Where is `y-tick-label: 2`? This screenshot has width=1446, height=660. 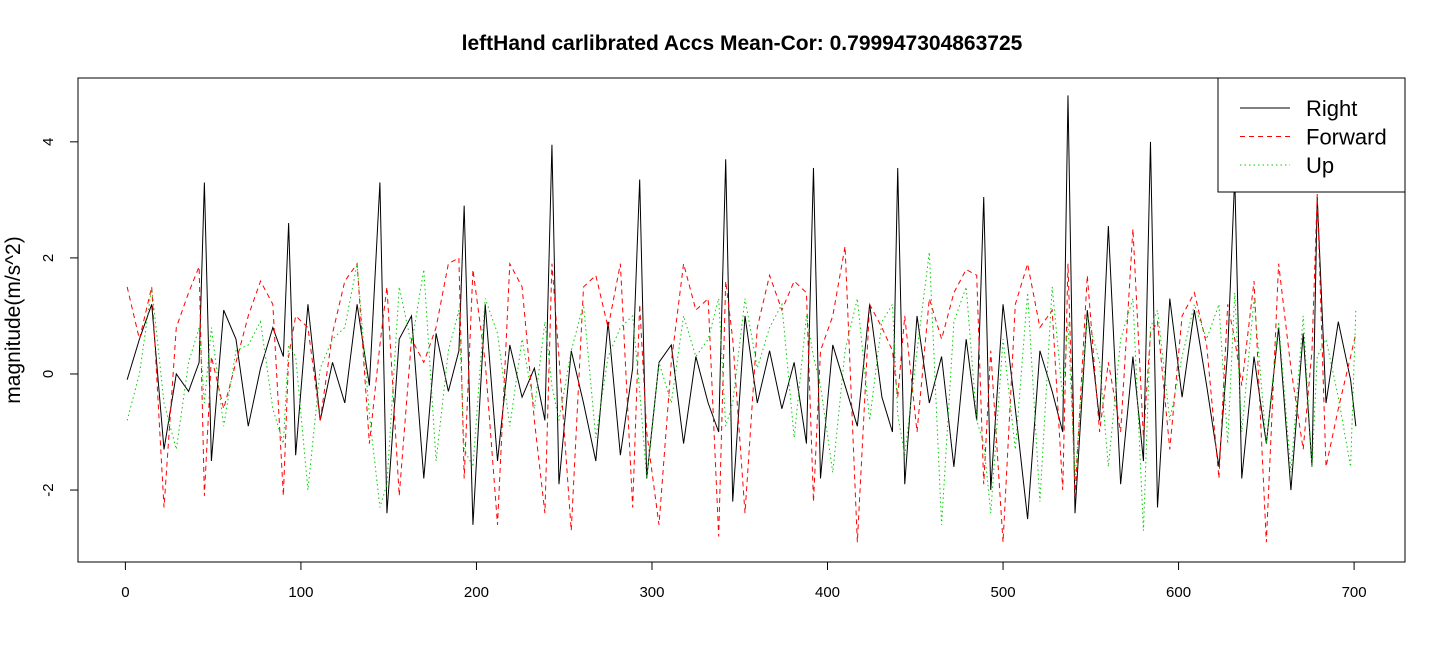 y-tick-label: 2 is located at coordinates (48, 258).